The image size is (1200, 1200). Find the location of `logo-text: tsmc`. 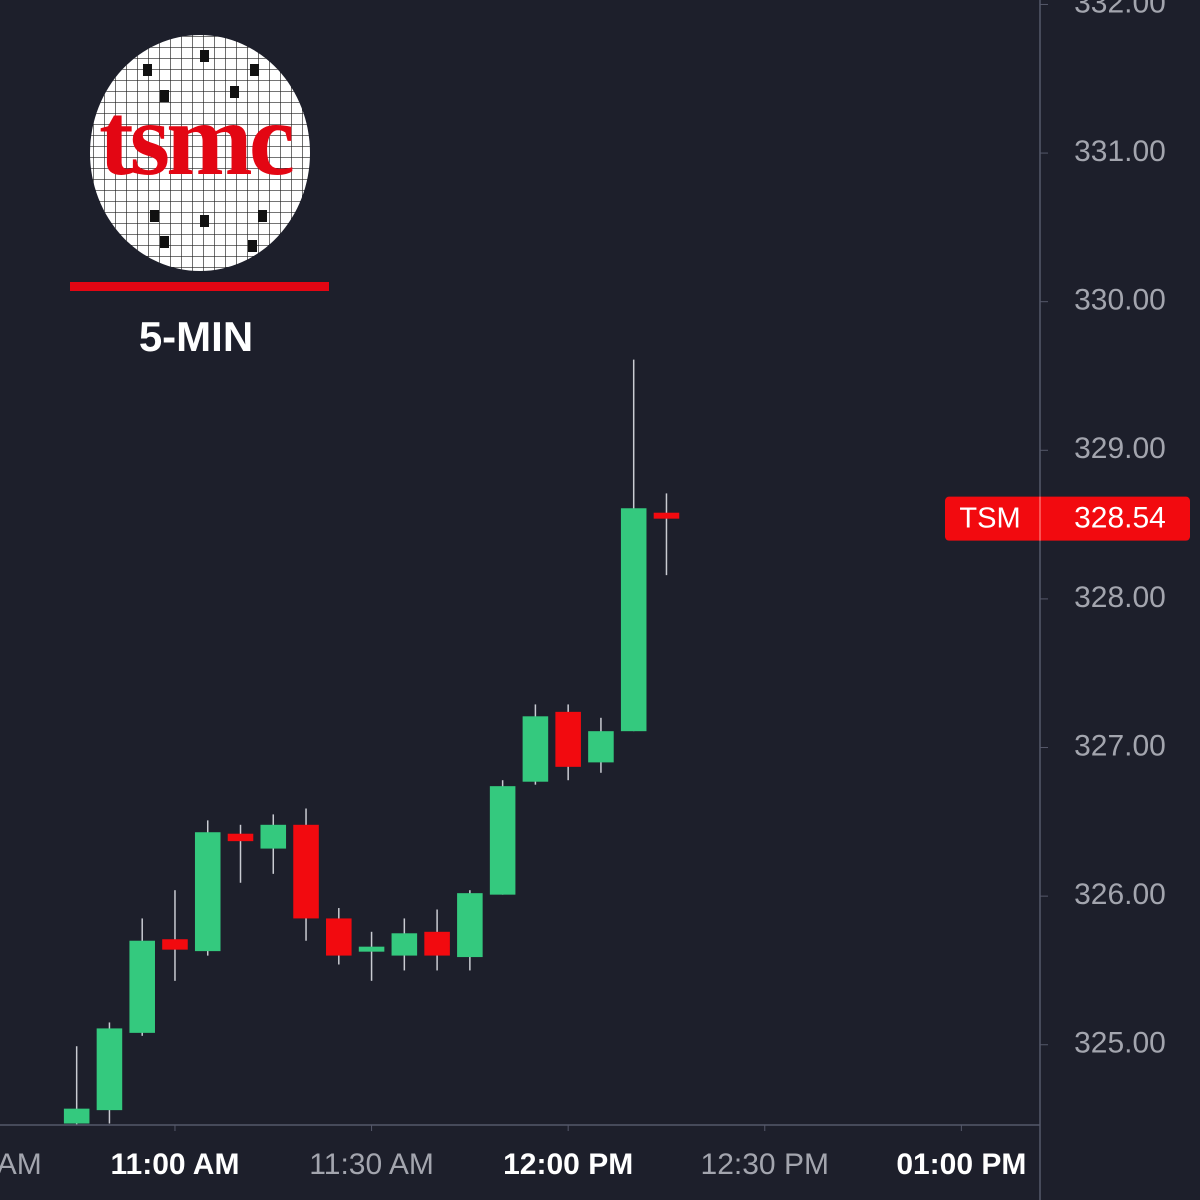

logo-text: tsmc is located at coordinates (196, 139).